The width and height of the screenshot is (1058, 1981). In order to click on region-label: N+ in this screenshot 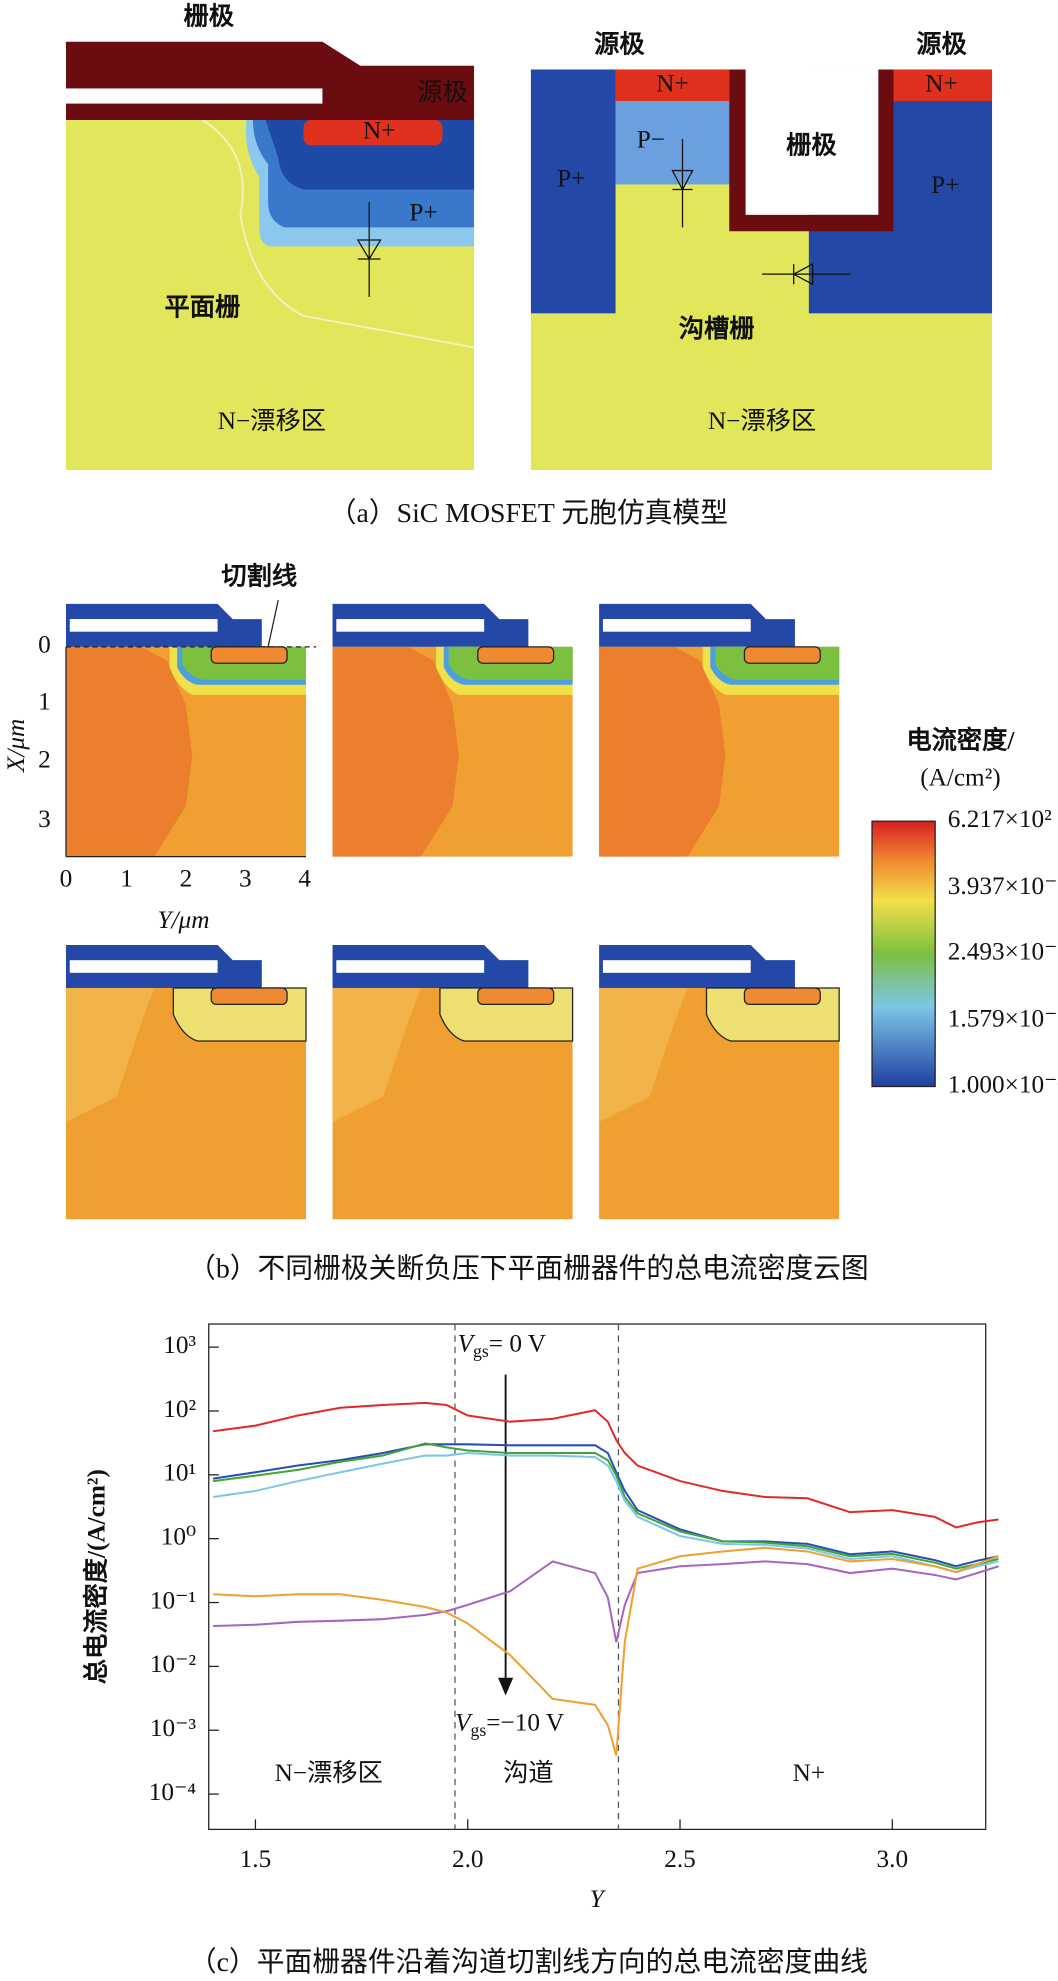, I will do `click(809, 1773)`.